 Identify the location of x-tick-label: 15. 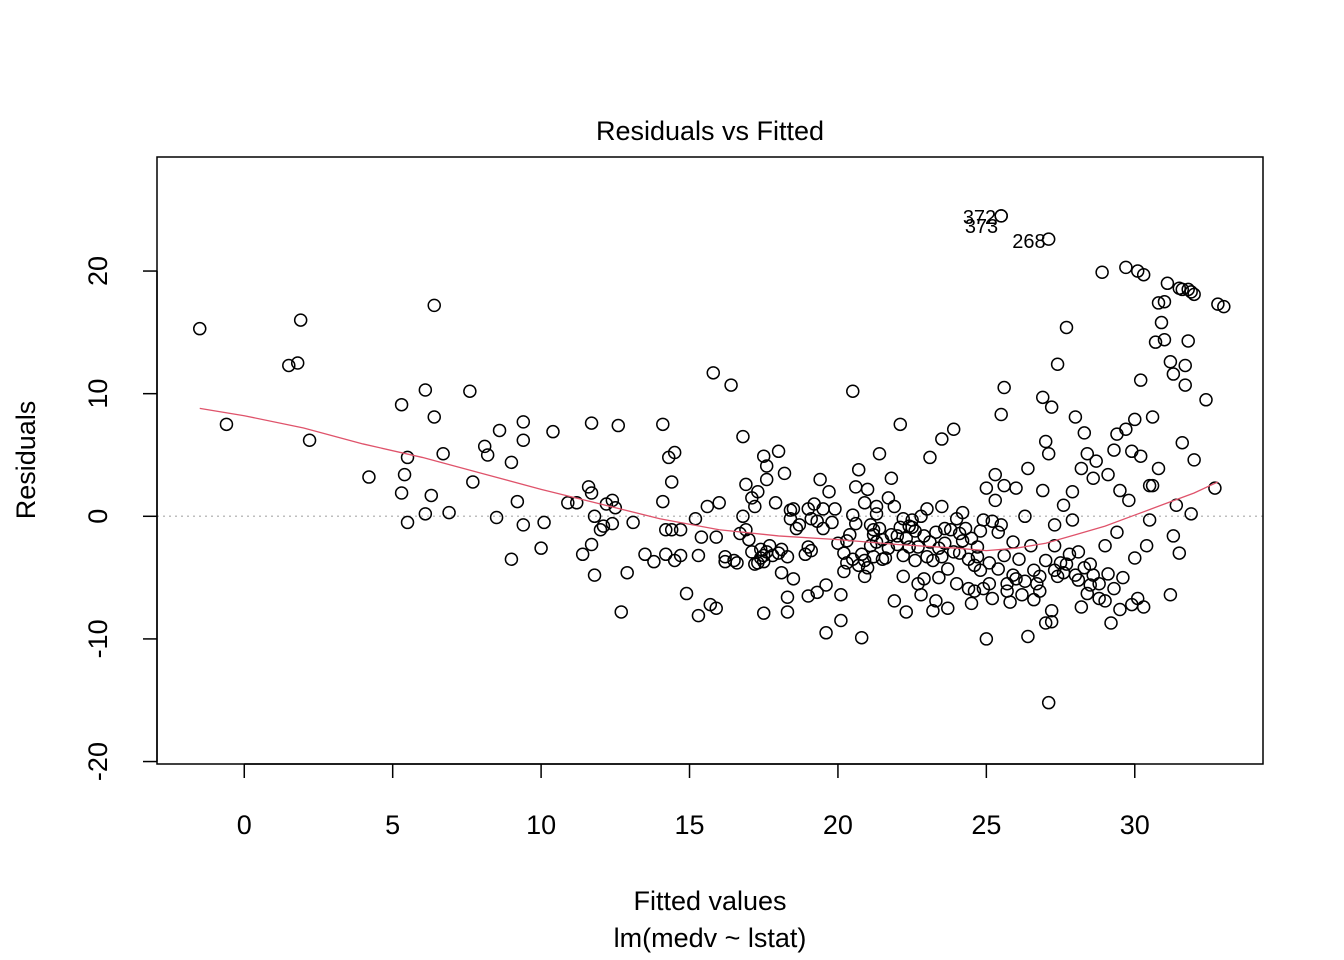
(689, 825).